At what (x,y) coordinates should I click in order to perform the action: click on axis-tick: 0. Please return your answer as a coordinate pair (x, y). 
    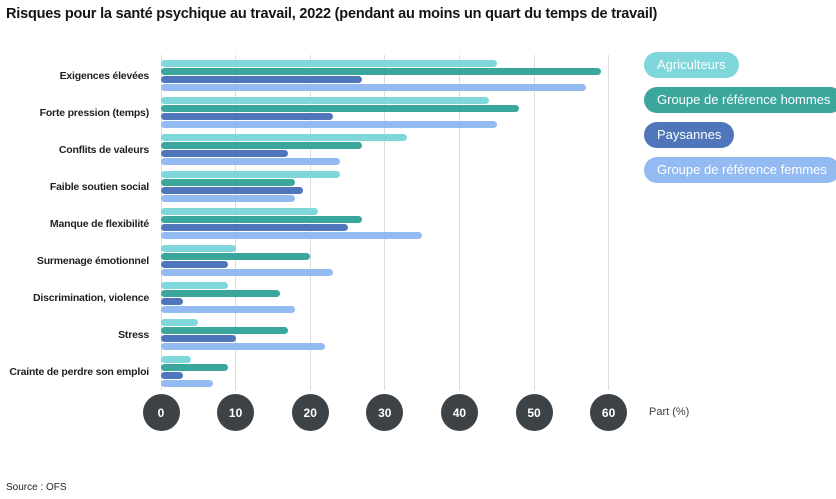
    Looking at the image, I should click on (161, 412).